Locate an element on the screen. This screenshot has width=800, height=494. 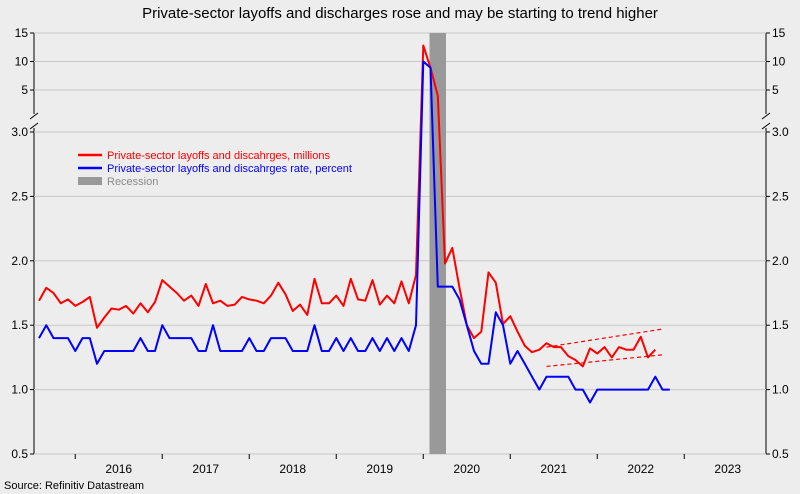
y-tick-label-left: 1.0 is located at coordinates (19, 390).